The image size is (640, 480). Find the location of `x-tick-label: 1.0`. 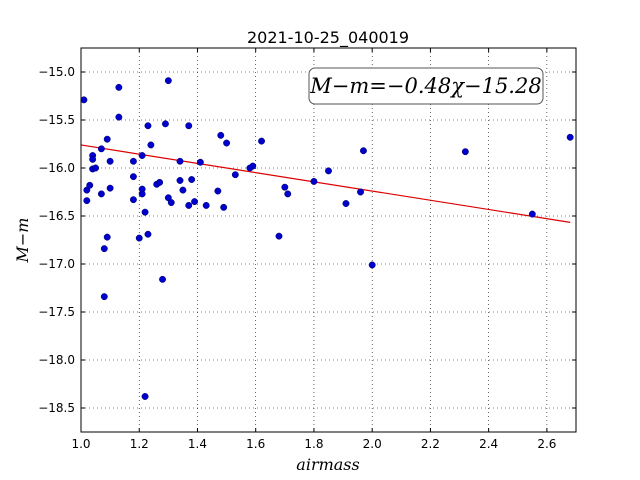

x-tick-label: 1.0 is located at coordinates (80, 444).